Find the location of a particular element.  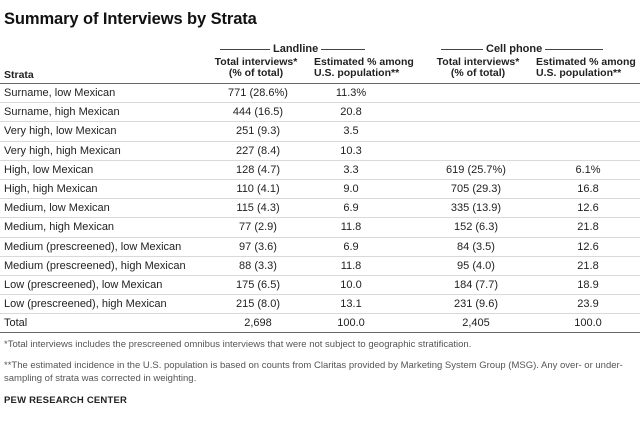

landline-estimate-header: Estimated % among U.S. population** is located at coordinates (364, 67).